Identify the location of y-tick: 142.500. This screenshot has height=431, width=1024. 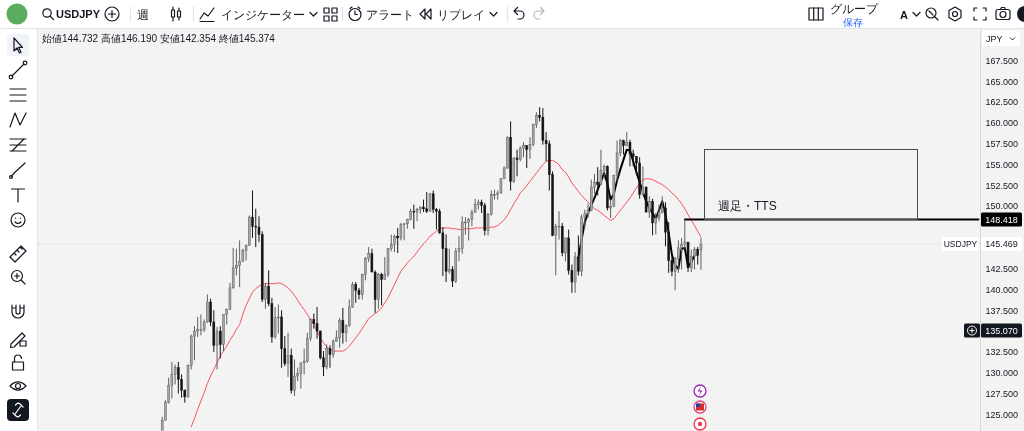
(1001, 268).